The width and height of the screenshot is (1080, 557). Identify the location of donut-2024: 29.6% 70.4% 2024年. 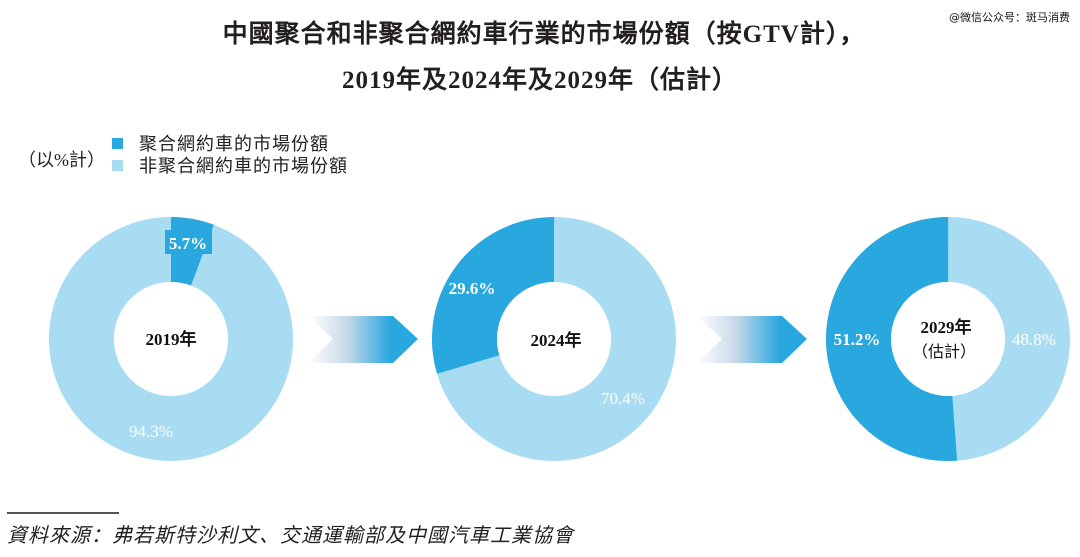
(553, 339).